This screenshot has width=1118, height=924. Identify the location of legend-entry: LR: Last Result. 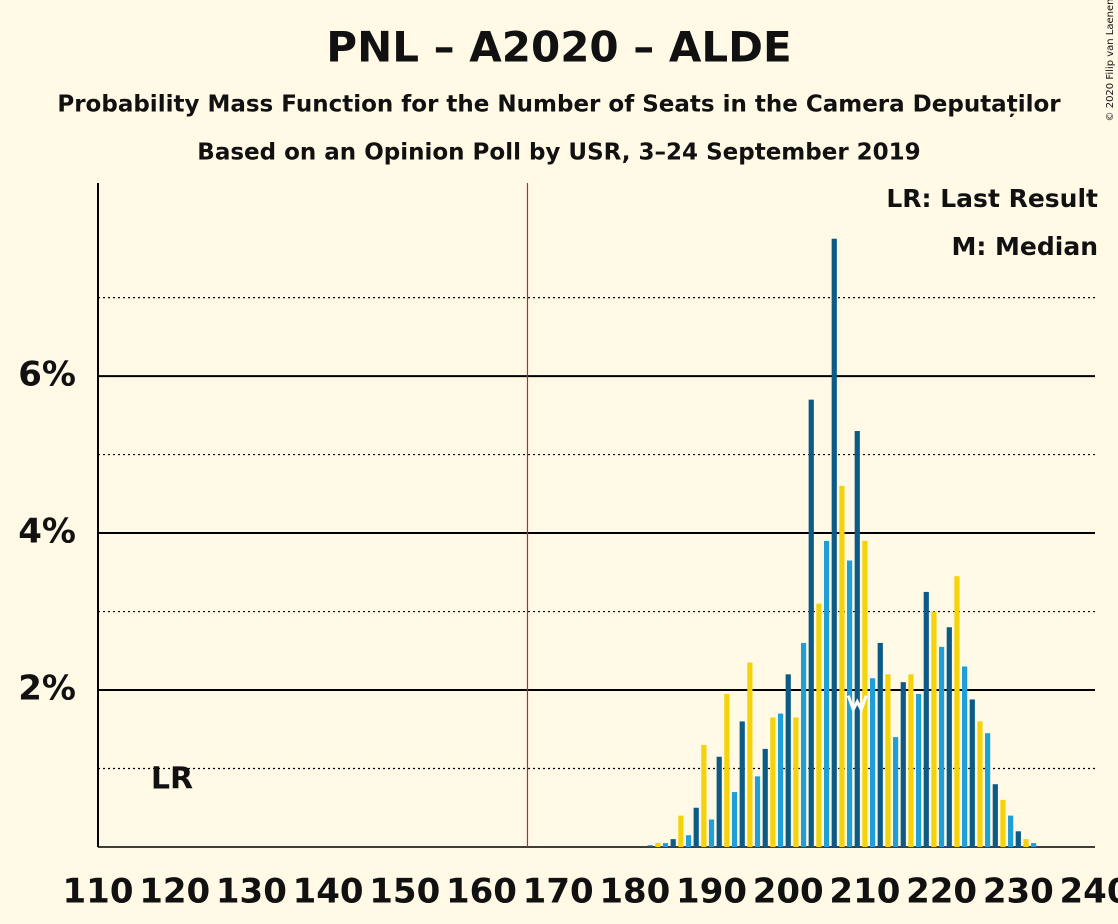
(992, 198).